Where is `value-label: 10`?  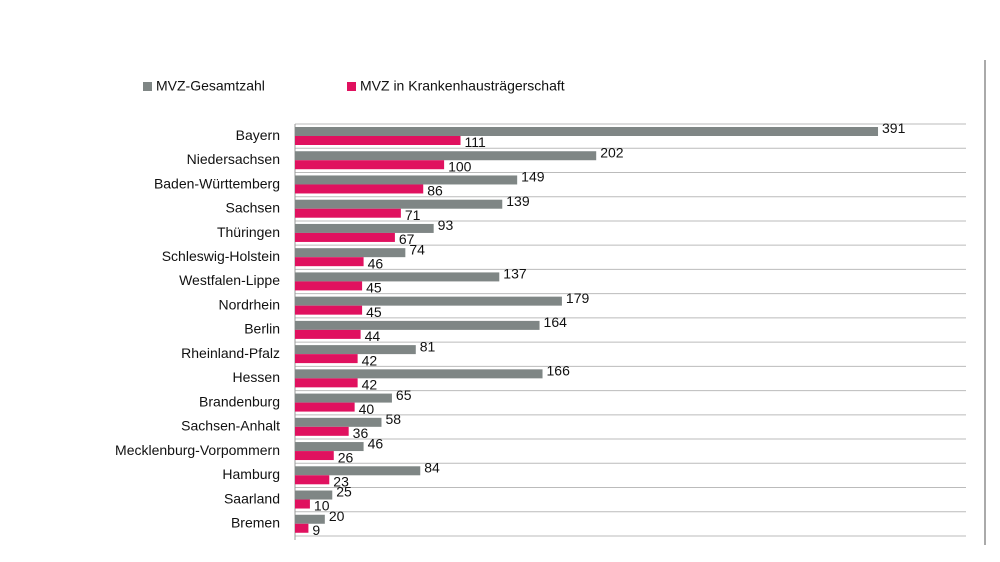 value-label: 10 is located at coordinates (322, 506).